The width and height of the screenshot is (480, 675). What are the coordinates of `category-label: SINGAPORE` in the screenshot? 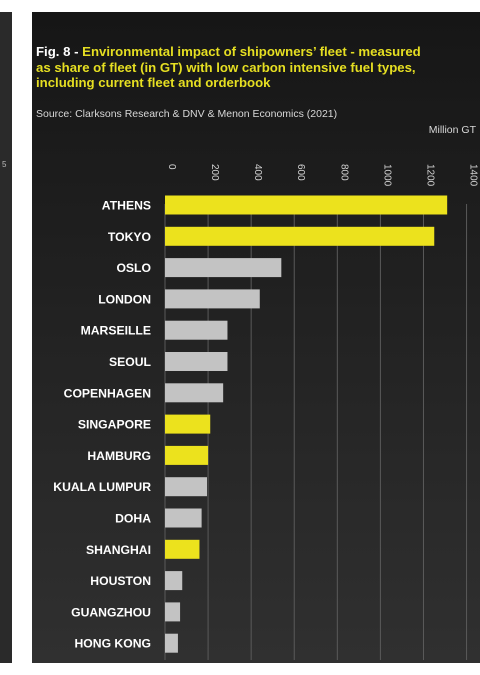 It's located at (114, 425).